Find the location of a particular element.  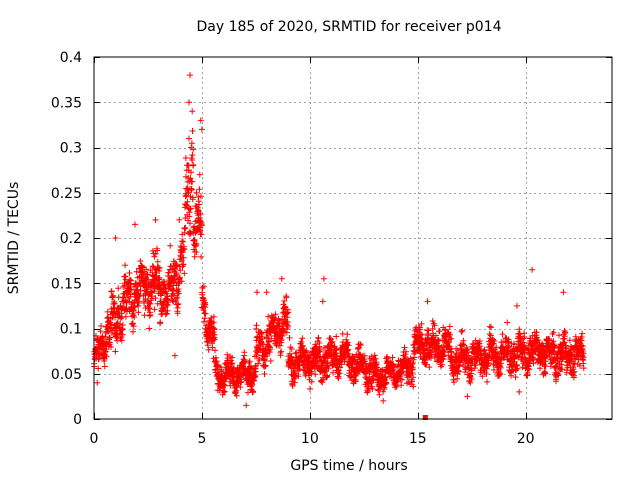

y-tick-label: 0.35 is located at coordinates (66, 103).